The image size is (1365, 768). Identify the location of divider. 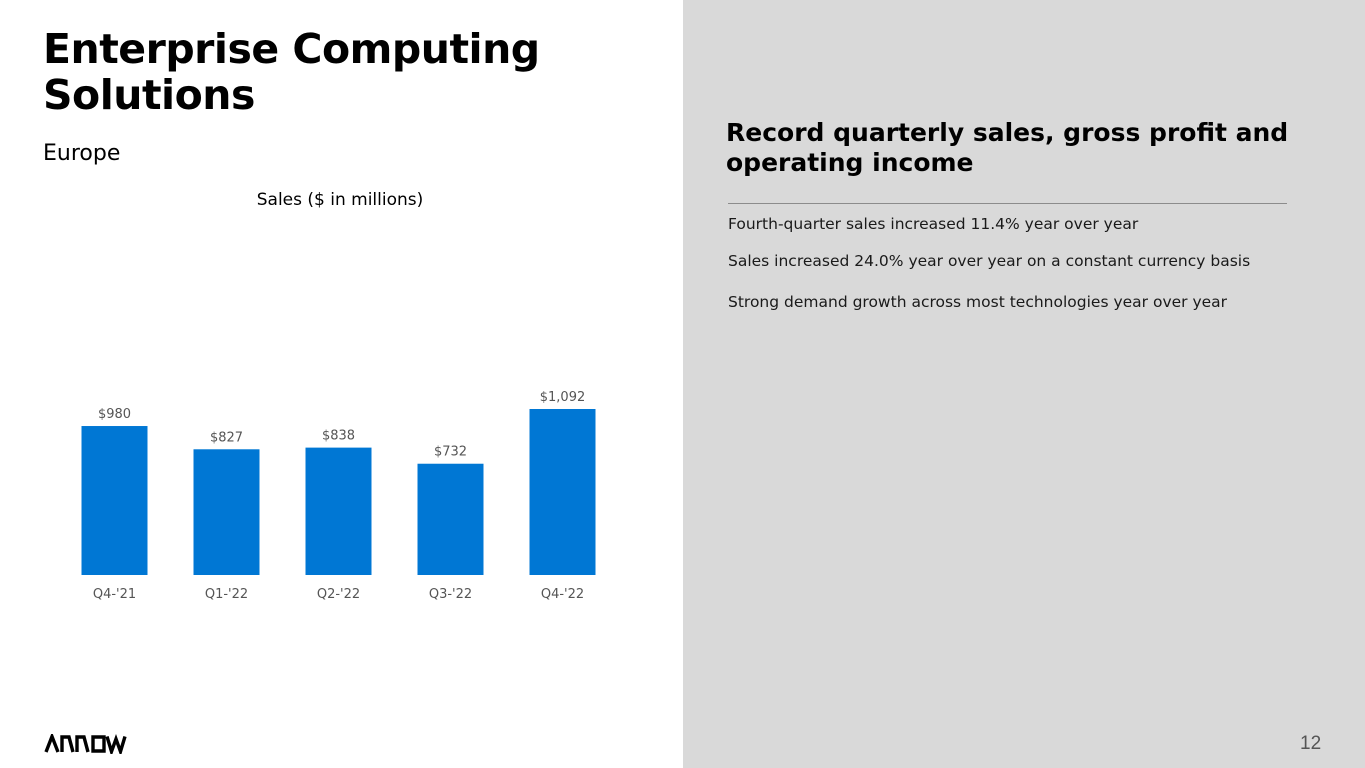
(1007, 203).